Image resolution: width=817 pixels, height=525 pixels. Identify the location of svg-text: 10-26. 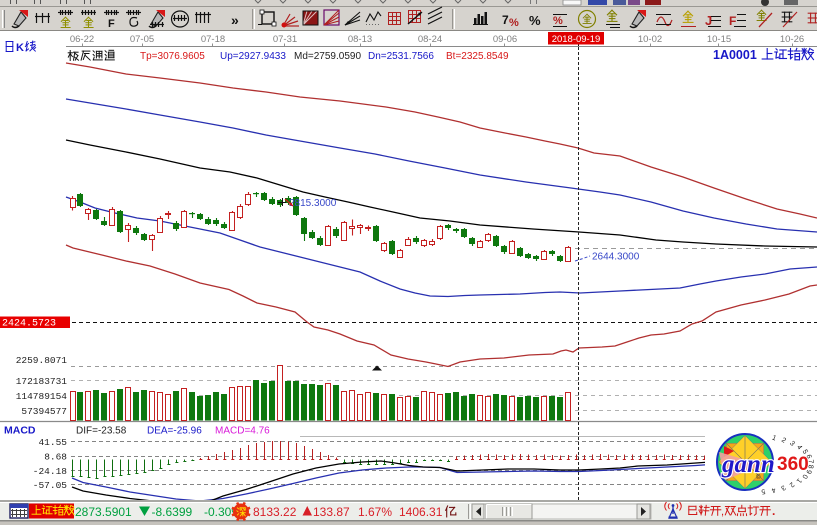
(792, 39).